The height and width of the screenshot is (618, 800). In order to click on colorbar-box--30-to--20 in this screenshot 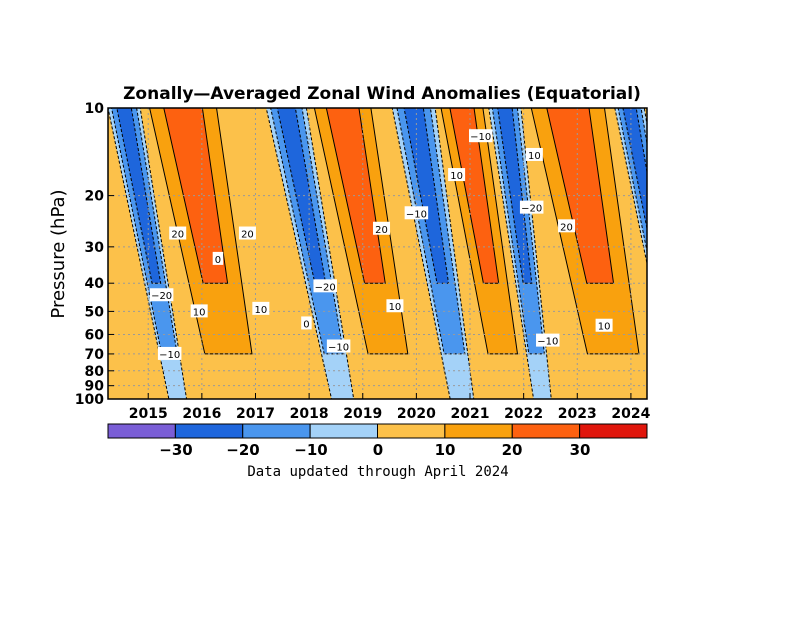, I will do `click(209, 431)`.